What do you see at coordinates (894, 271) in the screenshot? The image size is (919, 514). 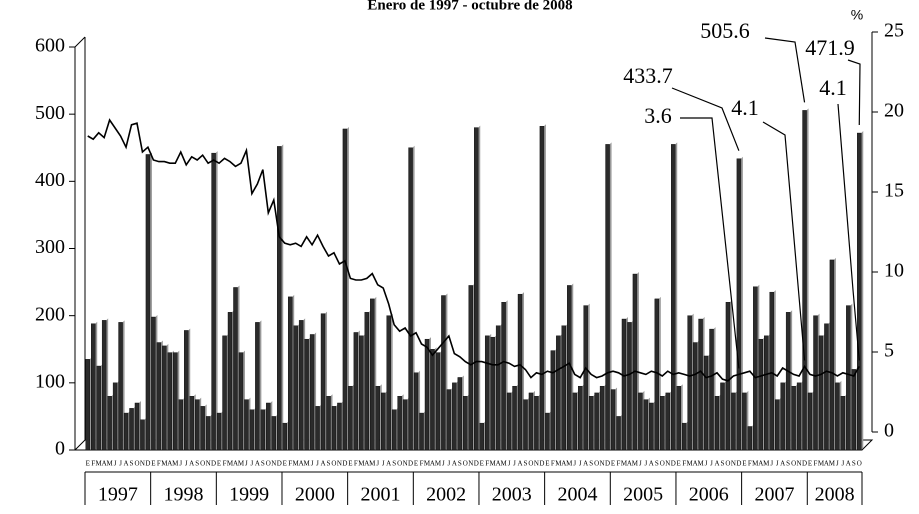 I see `y2-tick-label: 10` at bounding box center [894, 271].